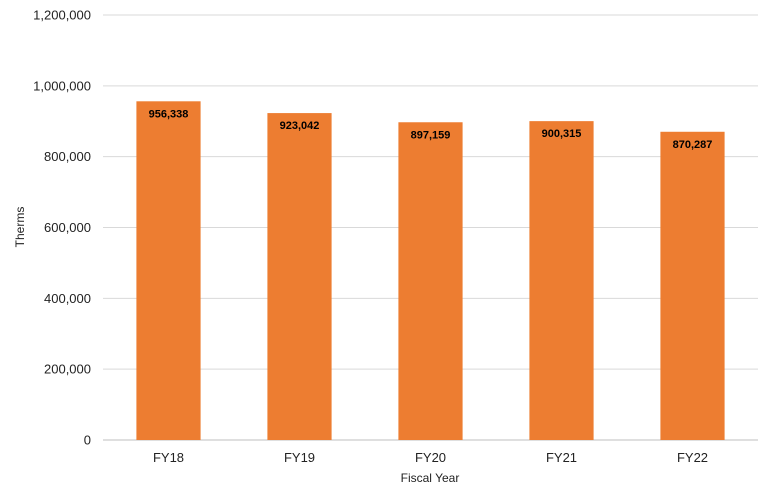  I want to click on data-labels: 956,338 923,042 897,159 900,315 870,287, so click(431, 129).